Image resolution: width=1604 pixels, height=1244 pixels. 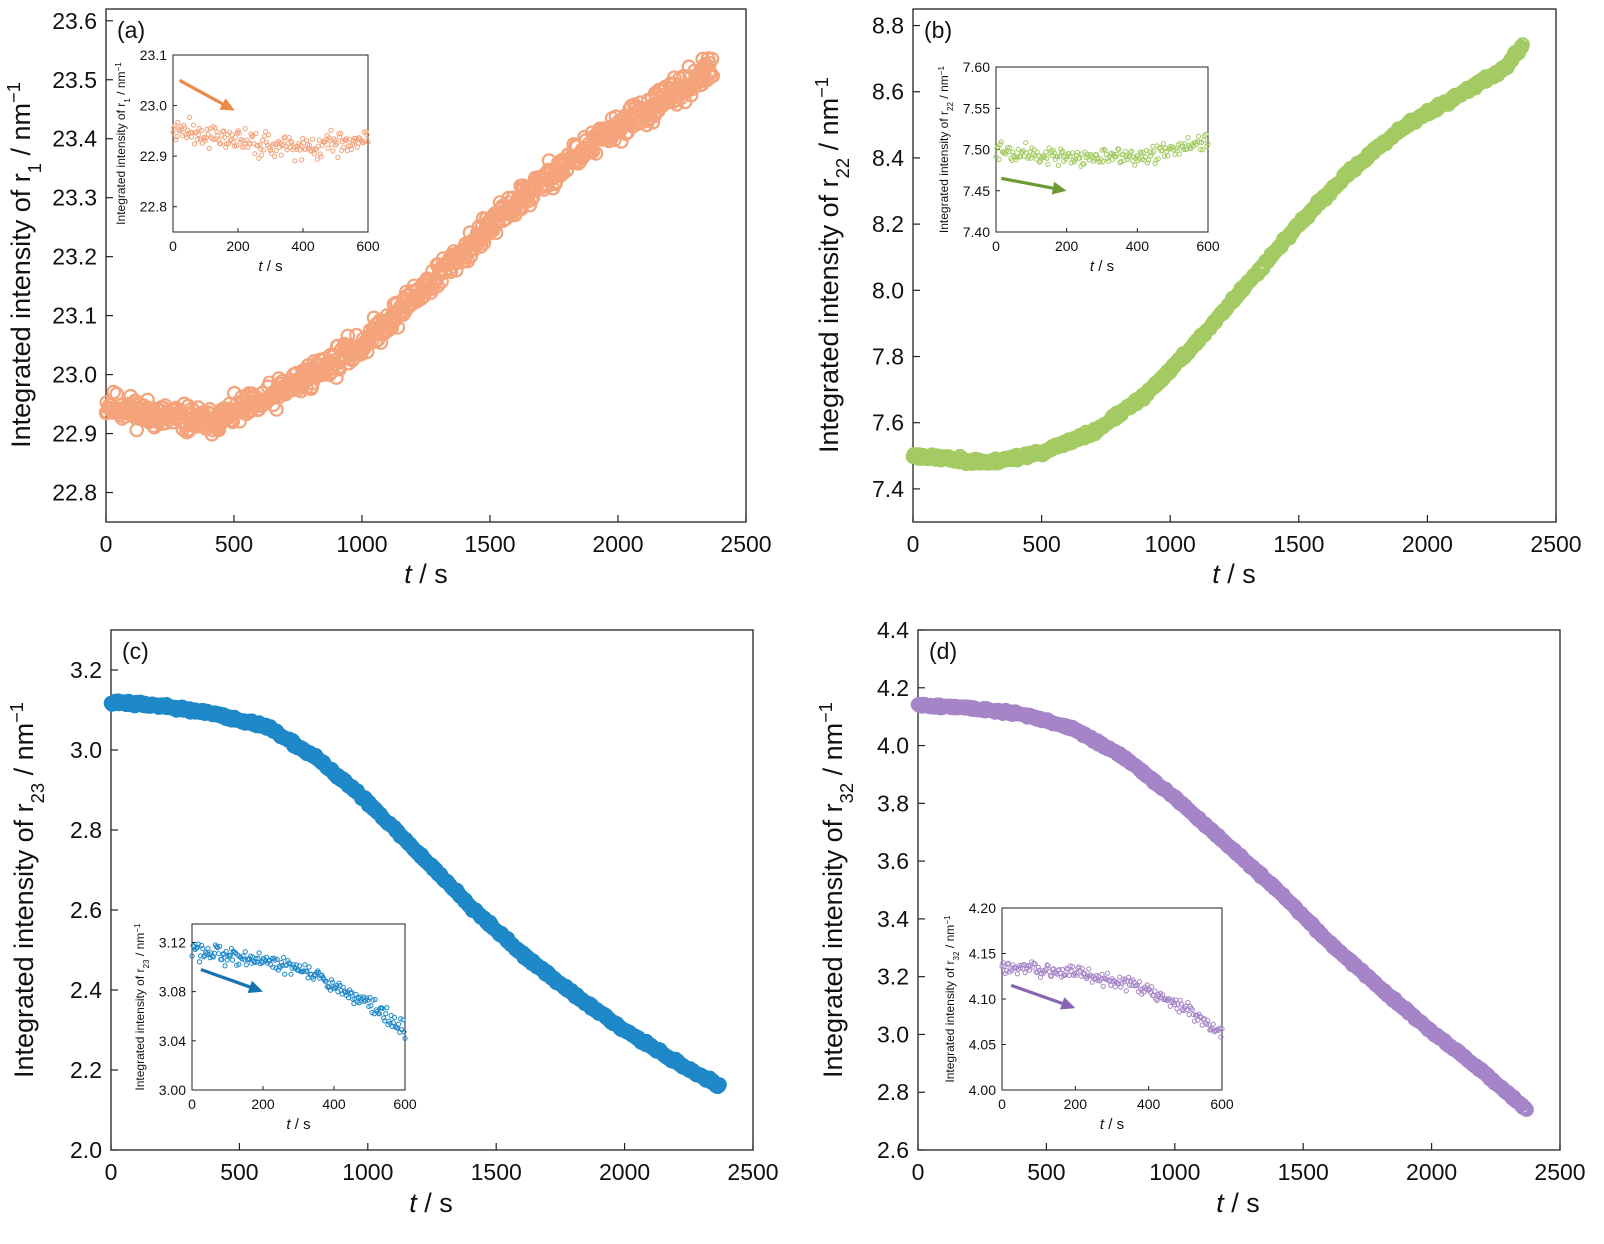 What do you see at coordinates (982, 1090) in the screenshot?
I see `inset-y-tick-label: 4.00` at bounding box center [982, 1090].